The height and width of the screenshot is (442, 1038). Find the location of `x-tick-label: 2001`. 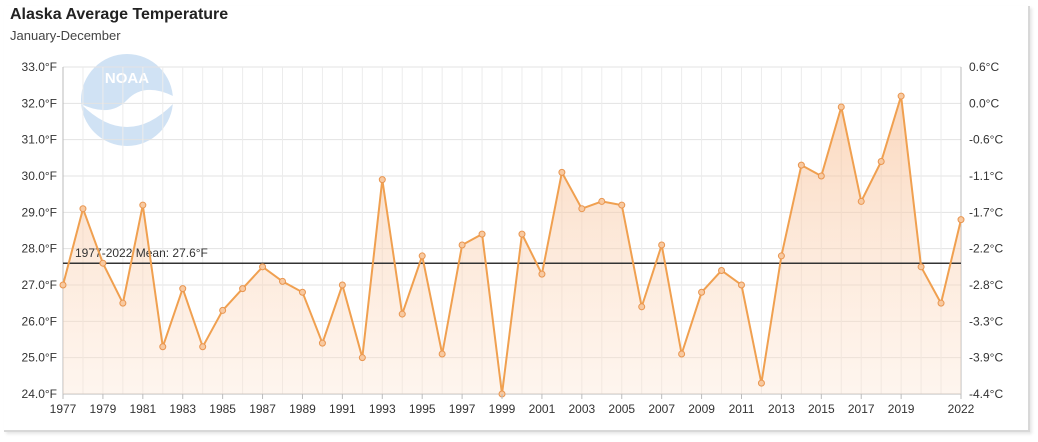

x-tick-label: 2001 is located at coordinates (542, 409).